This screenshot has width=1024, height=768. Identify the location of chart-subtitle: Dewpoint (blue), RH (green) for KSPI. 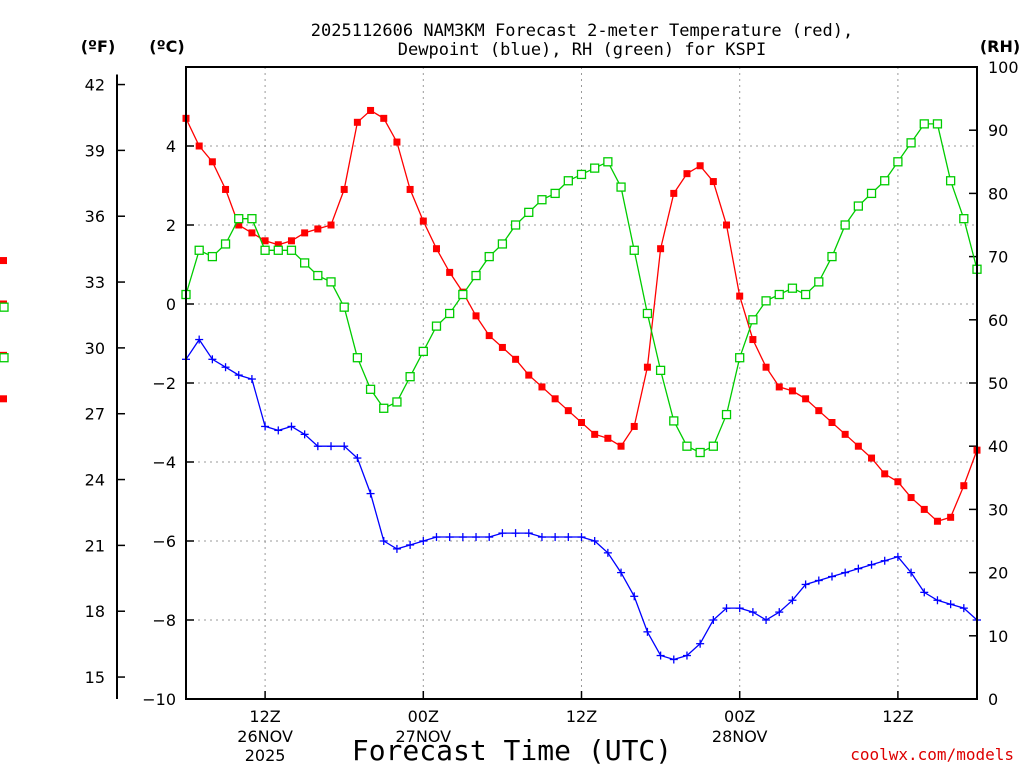
(582, 50).